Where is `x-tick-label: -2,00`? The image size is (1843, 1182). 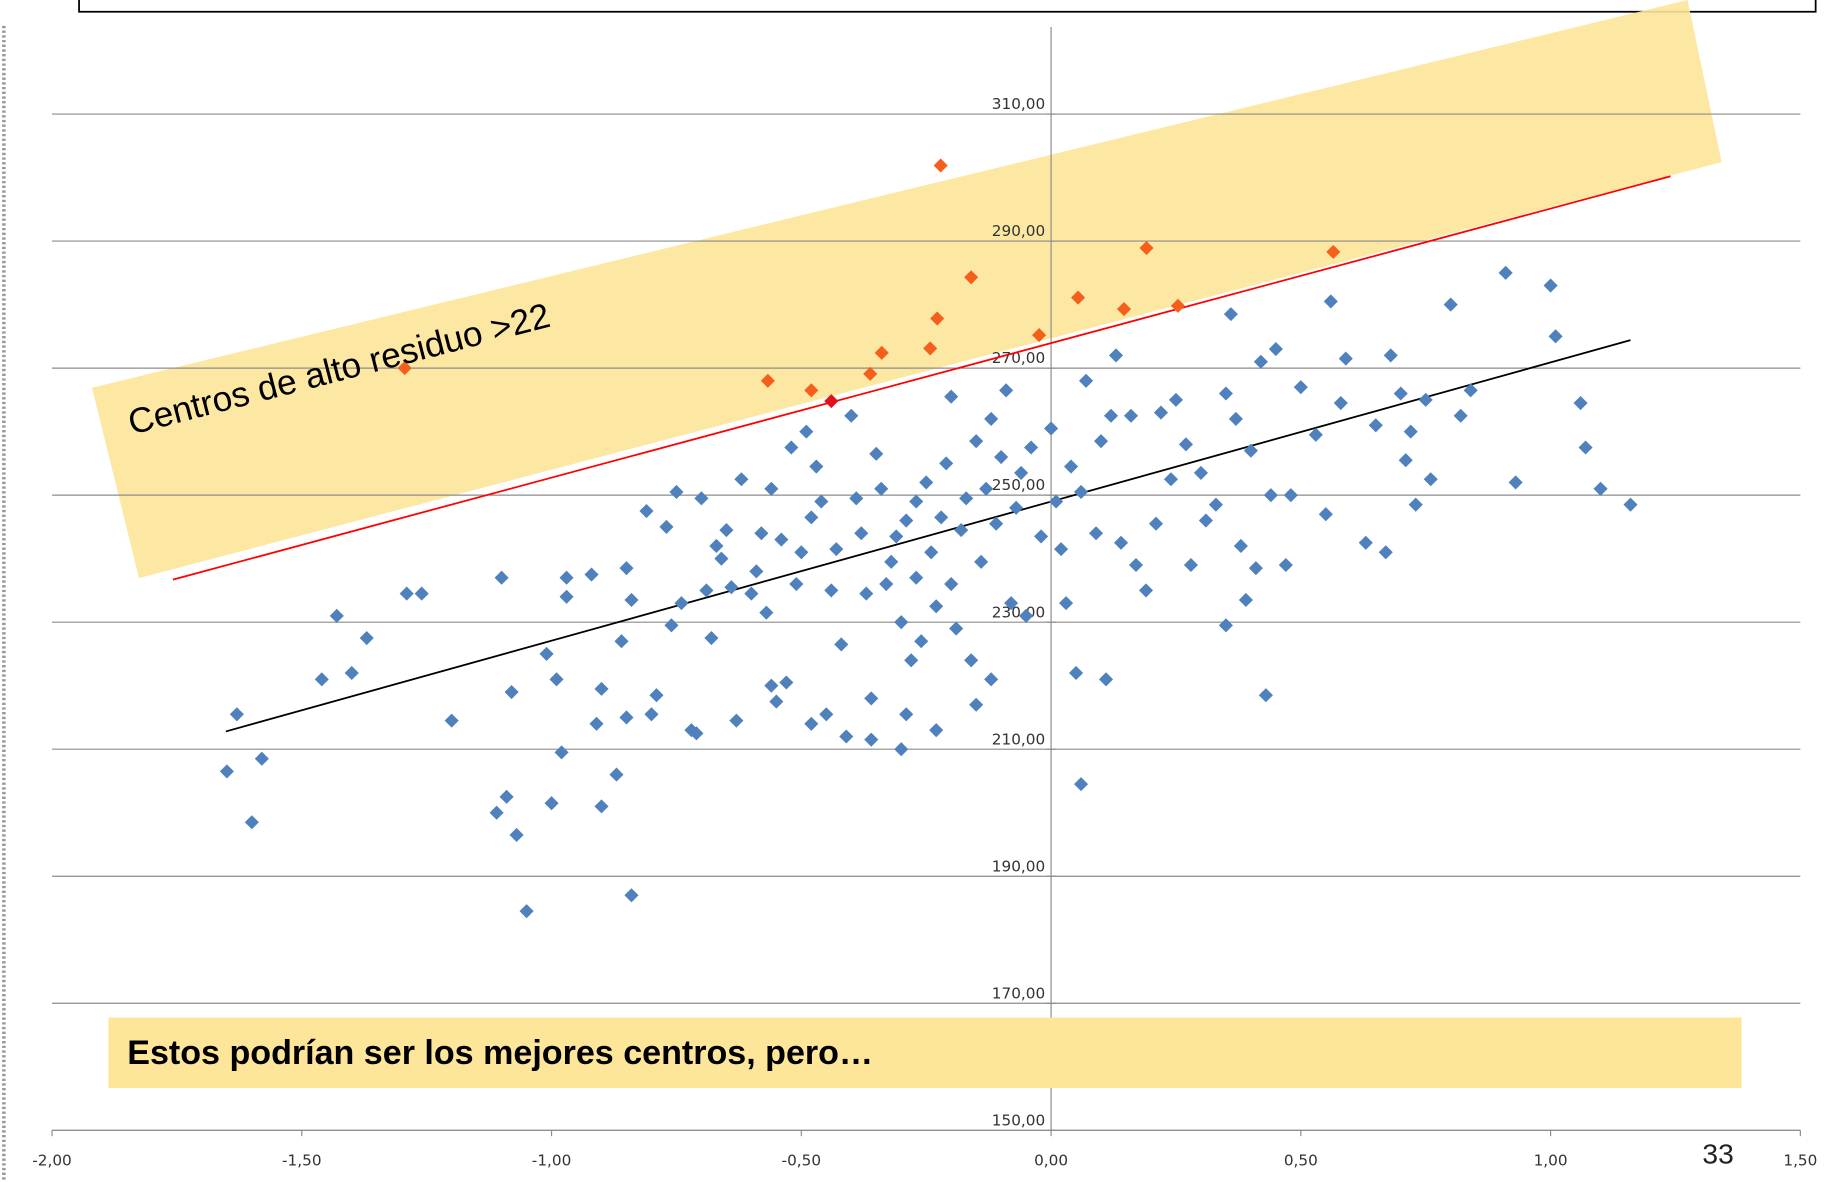 x-tick-label: -2,00 is located at coordinates (52, 1160).